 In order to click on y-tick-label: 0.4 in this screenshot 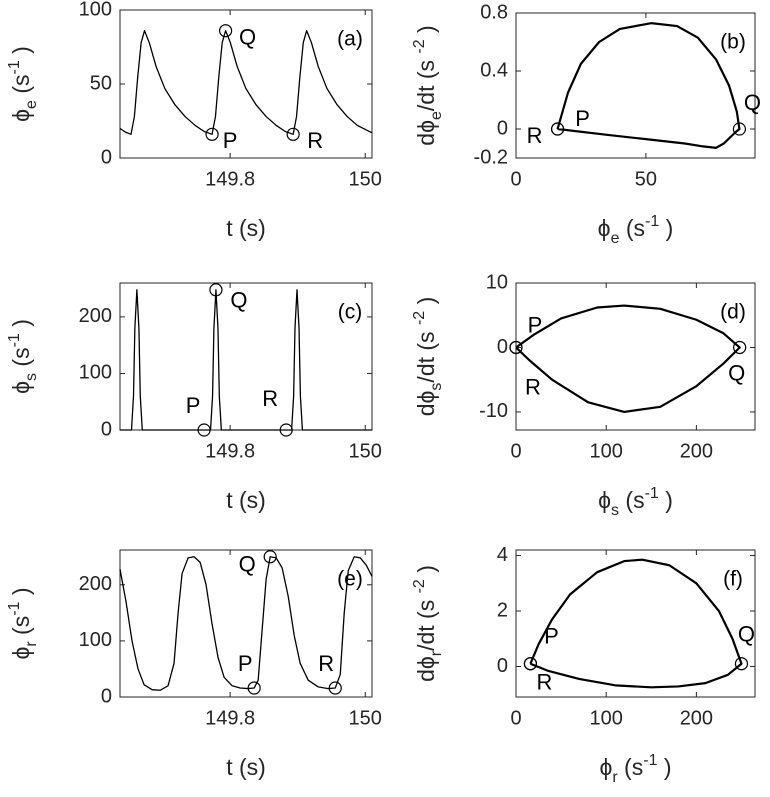, I will do `click(494, 70)`.